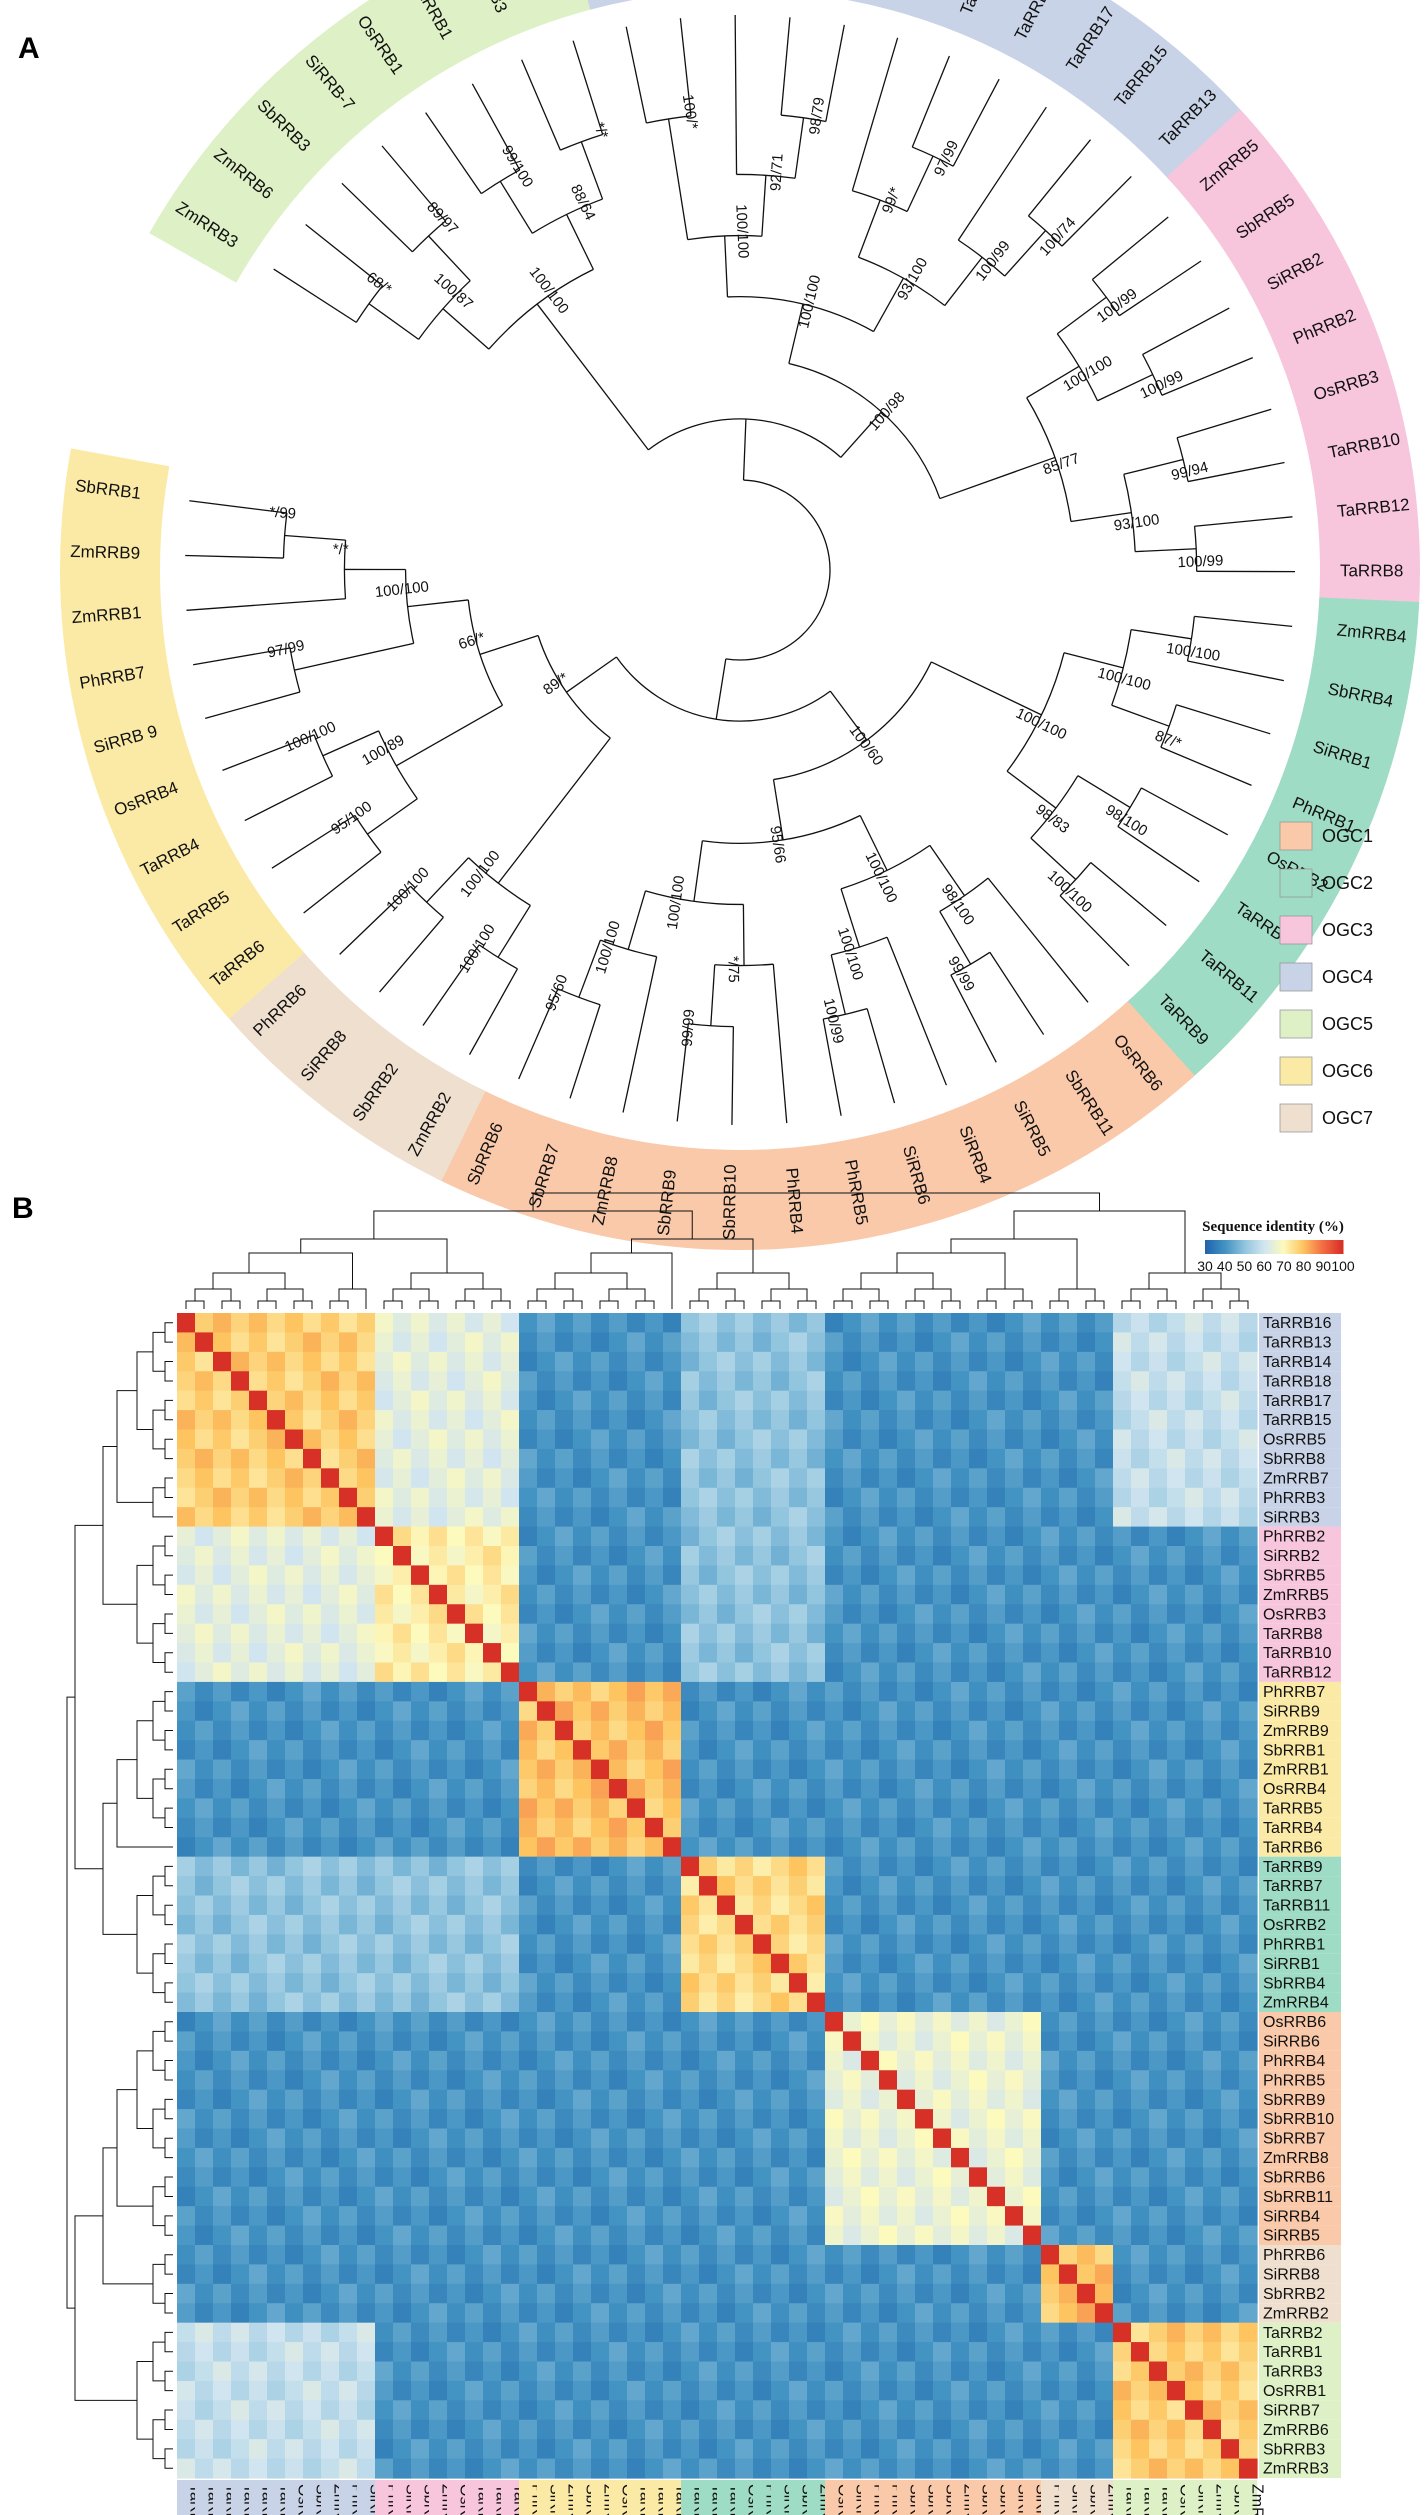 The image size is (1427, 2515). I want to click on colorbar-tick: 30, so click(1205, 1266).